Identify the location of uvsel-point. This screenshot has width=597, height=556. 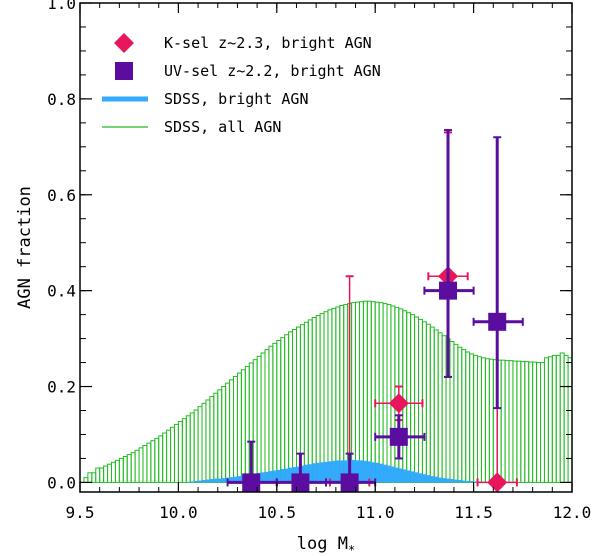
(400, 437).